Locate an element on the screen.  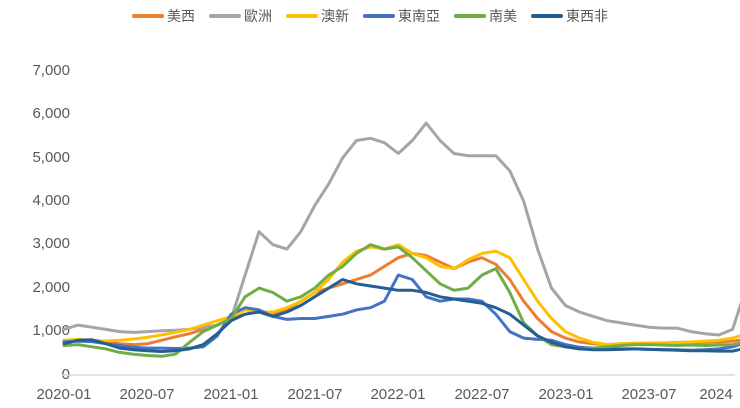
y-tick: 3,000 is located at coordinates (51, 243).